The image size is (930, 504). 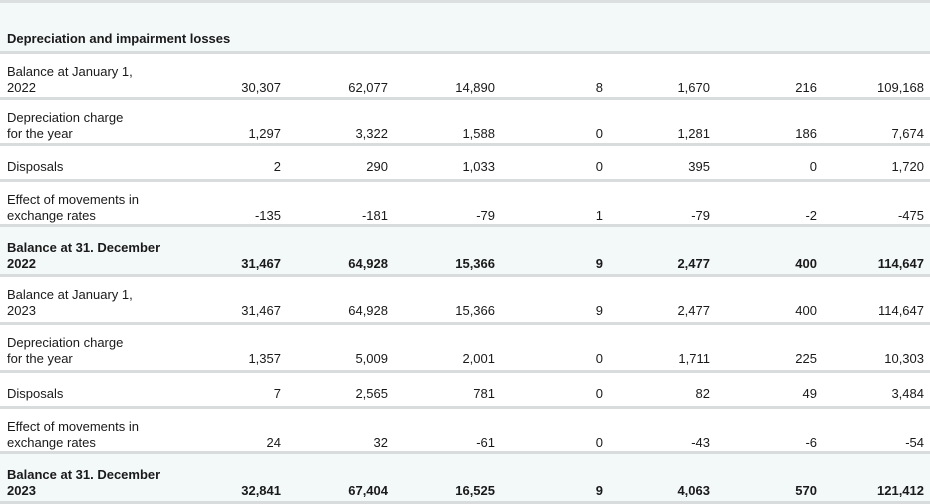 What do you see at coordinates (693, 490) in the screenshot?
I see `cell: 4,063` at bounding box center [693, 490].